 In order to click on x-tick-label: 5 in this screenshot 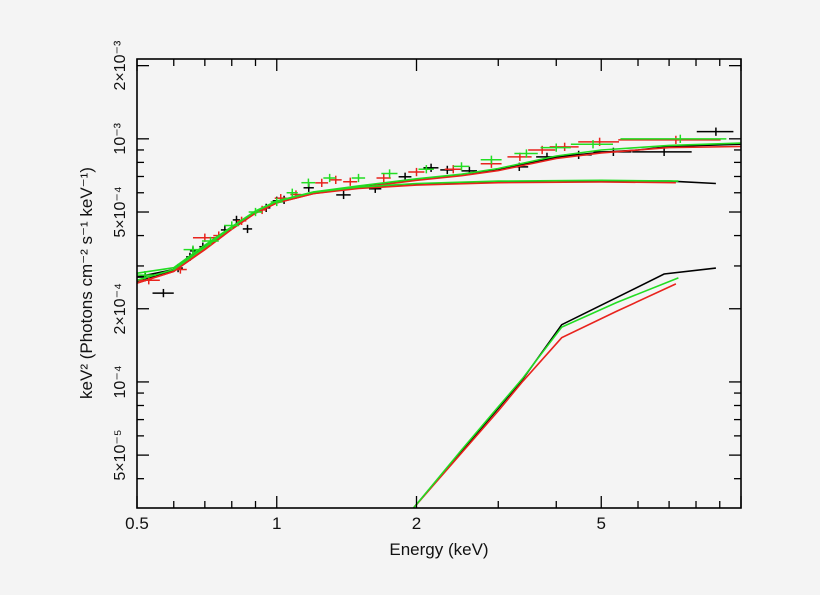, I will do `click(601, 523)`.